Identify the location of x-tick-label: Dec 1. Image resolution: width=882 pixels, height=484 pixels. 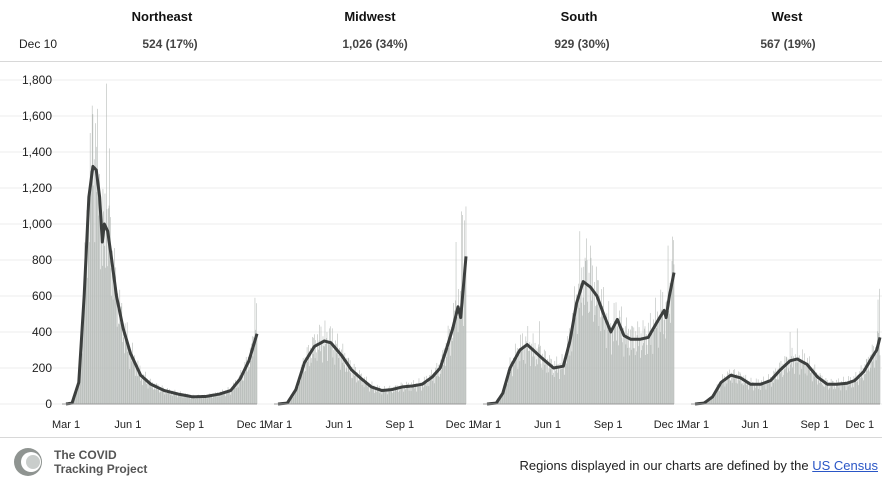
(668, 425).